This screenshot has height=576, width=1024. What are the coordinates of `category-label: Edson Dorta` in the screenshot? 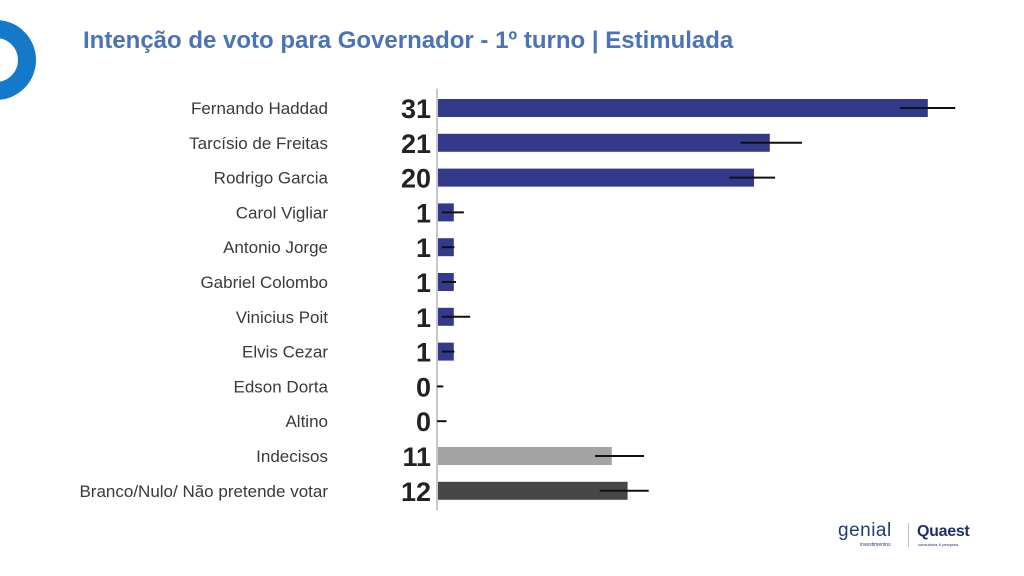 It's located at (281, 386).